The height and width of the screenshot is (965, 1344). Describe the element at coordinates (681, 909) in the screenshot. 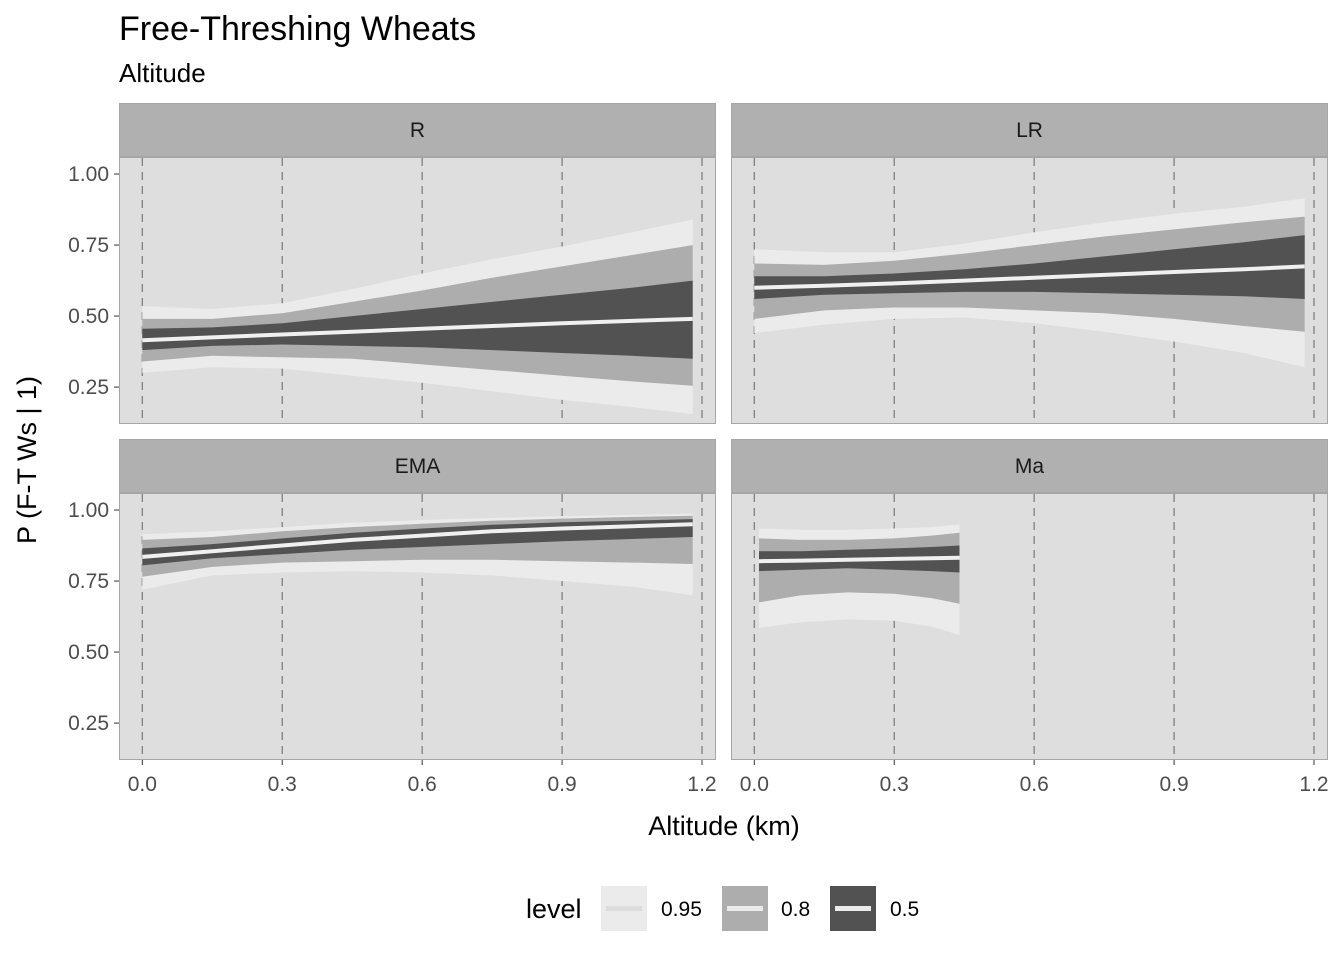

I see `legend-label-0-95: 0.95` at that location.